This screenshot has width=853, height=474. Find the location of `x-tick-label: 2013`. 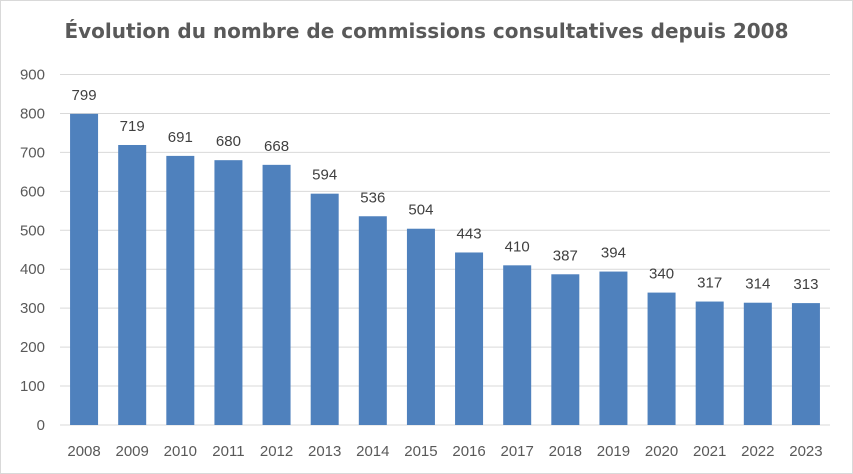

x-tick-label: 2013 is located at coordinates (324, 451).